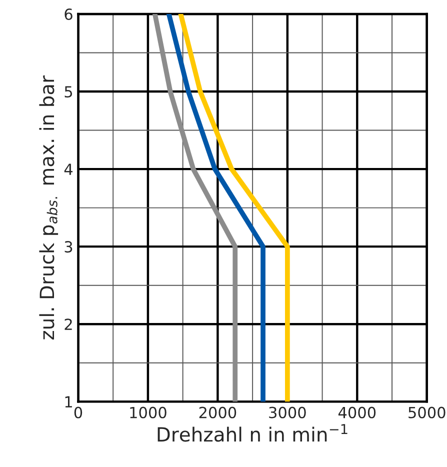 The image size is (447, 467). Describe the element at coordinates (68, 402) in the screenshot. I see `y-tick-label: 1` at that location.